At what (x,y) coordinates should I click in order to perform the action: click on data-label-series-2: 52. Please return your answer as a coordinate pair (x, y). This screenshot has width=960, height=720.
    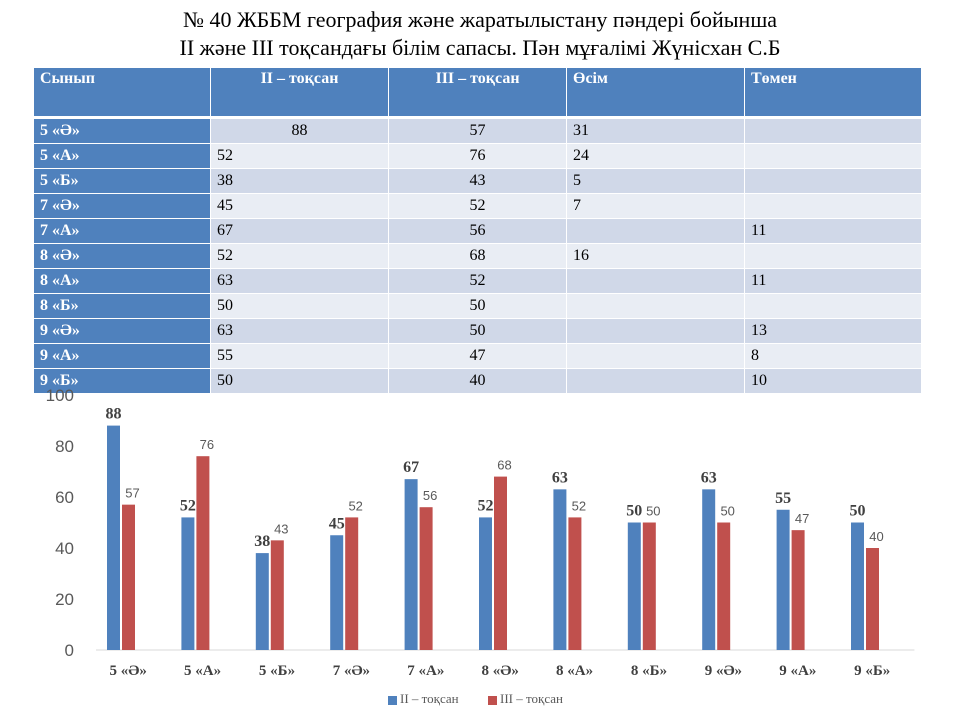
    Looking at the image, I should click on (579, 505).